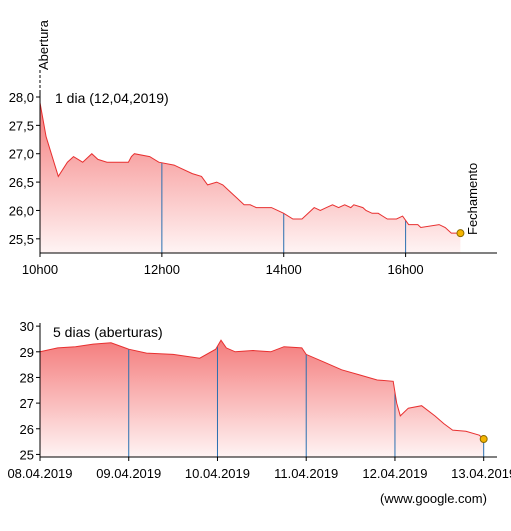  I want to click on x-tick-label-1: 12h00, so click(162, 269).